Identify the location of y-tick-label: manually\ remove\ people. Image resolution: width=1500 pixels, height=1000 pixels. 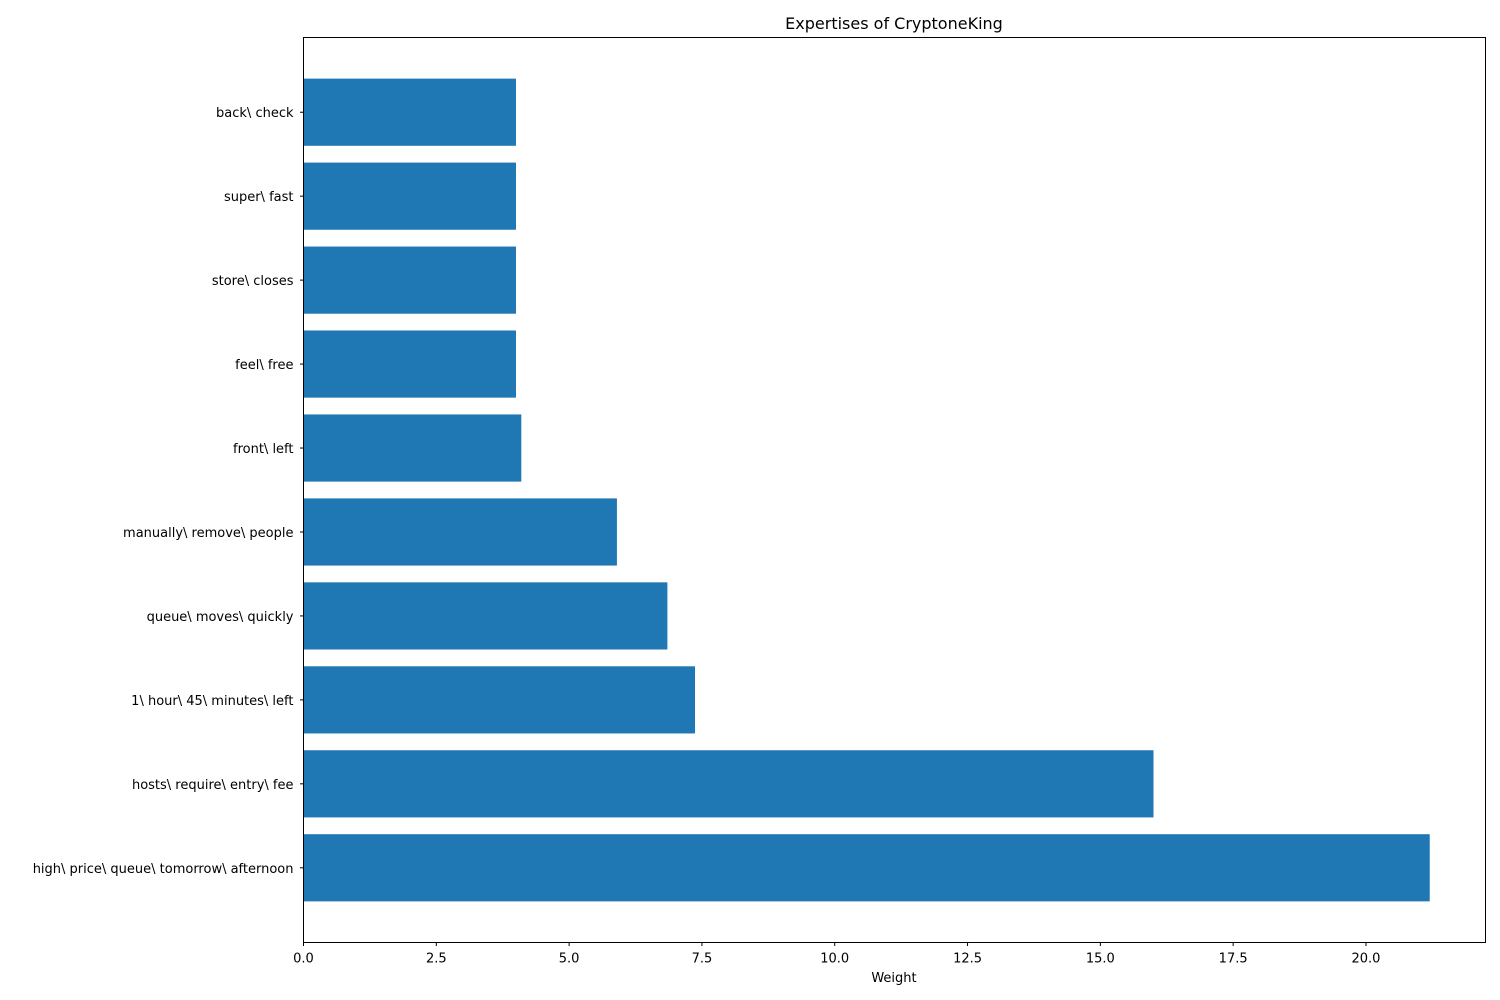
(208, 533).